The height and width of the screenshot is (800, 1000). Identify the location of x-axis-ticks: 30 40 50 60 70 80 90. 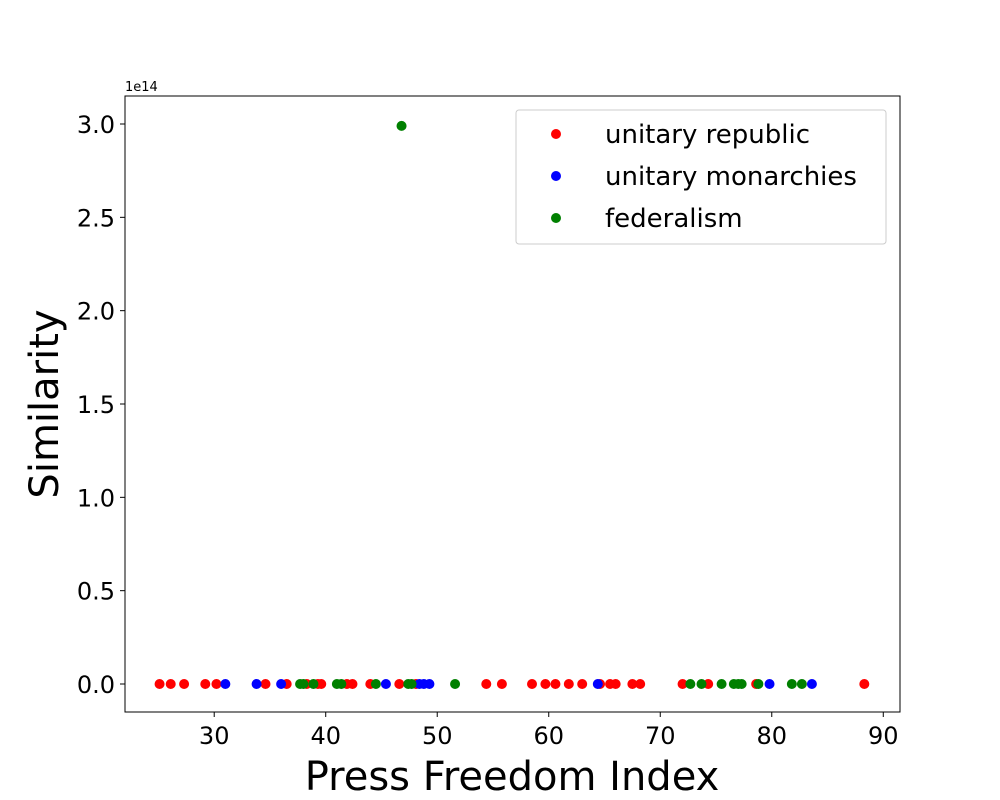
(549, 731).